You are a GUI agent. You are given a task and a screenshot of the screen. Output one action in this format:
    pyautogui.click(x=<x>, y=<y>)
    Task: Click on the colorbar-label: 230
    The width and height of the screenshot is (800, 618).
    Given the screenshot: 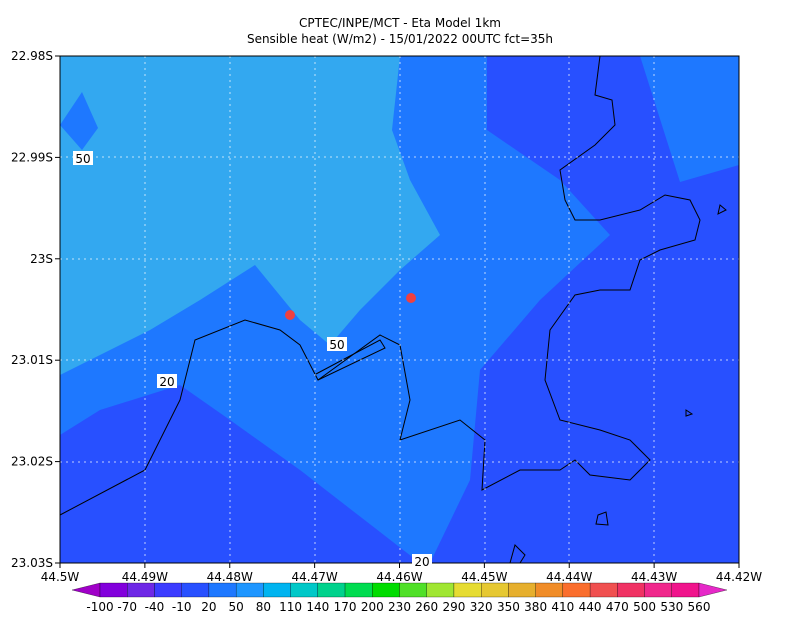 What is the action you would take?
    pyautogui.click(x=399, y=607)
    